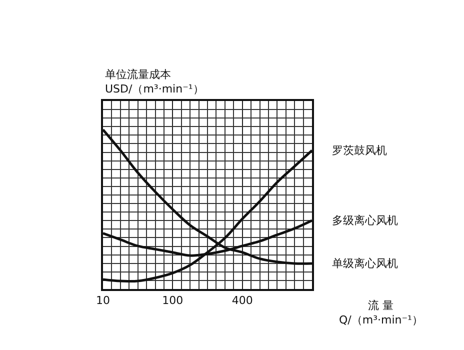 The width and height of the screenshot is (464, 350). I want to click on series-label: 单级离心风机, so click(365, 263).